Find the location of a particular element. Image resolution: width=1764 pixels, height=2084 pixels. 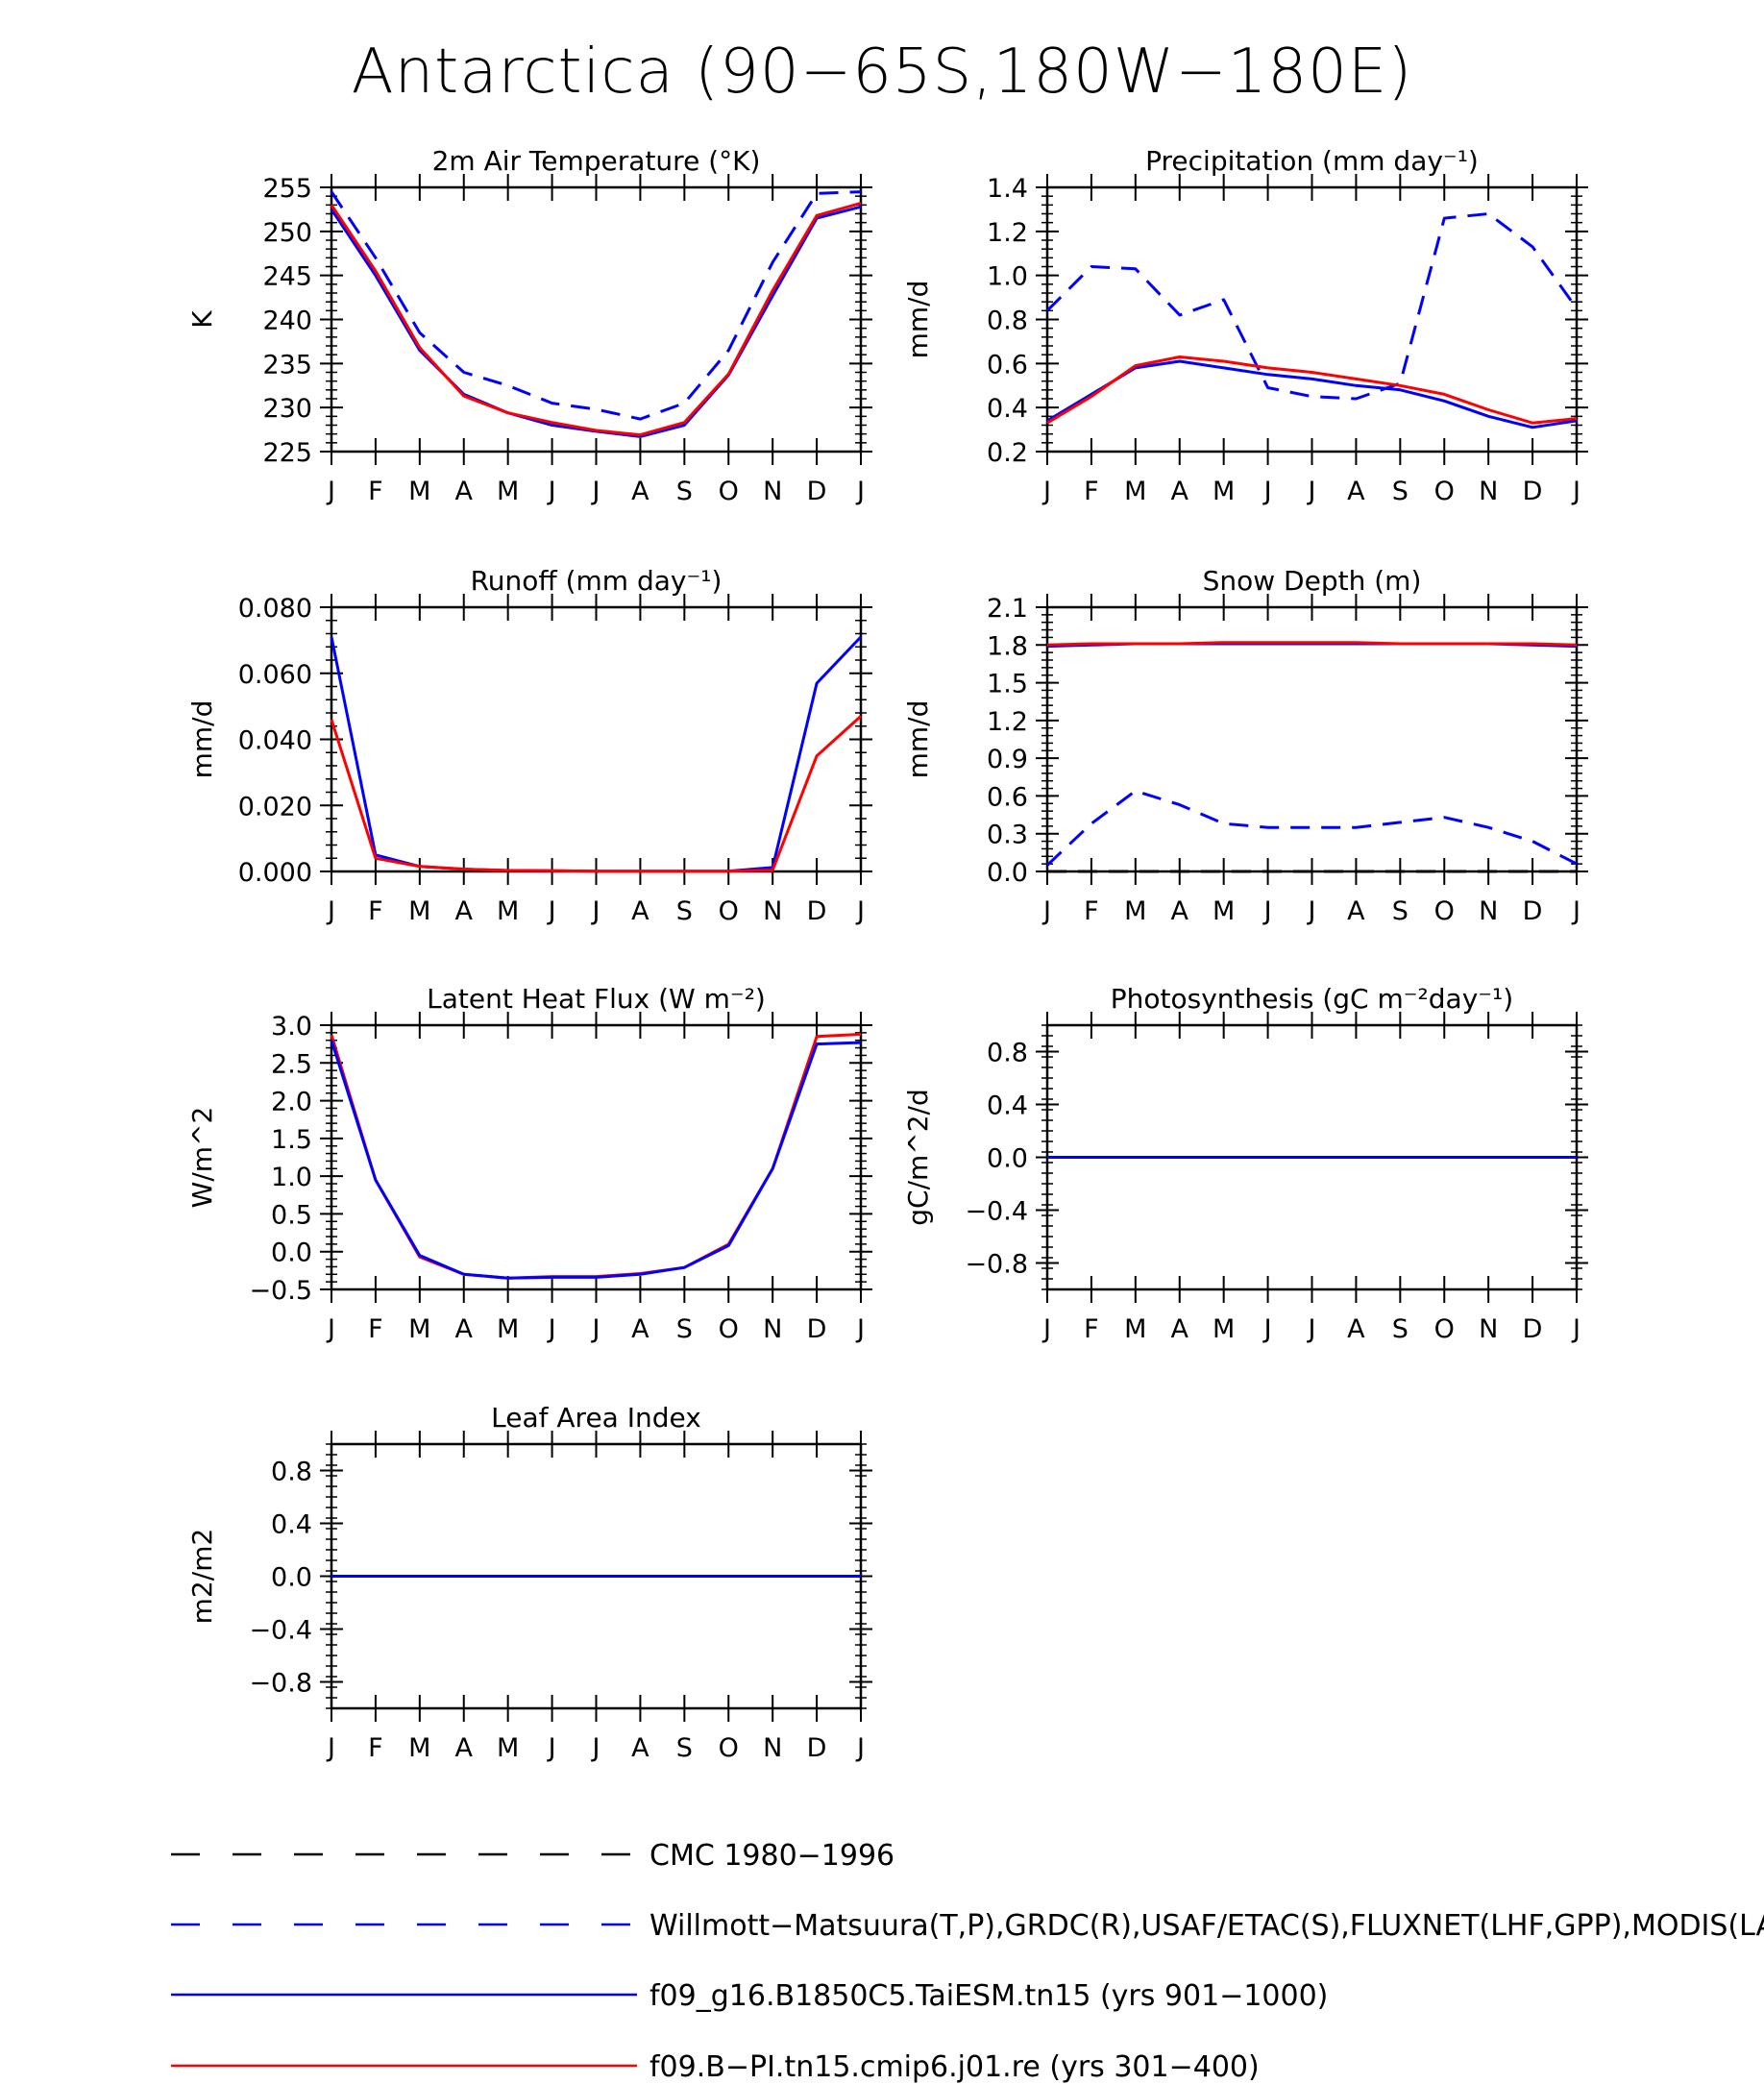

legend-label-model2: f09.B−PI.tn15.cmip6.j01.re (yrs 301−400) is located at coordinates (954, 2067).